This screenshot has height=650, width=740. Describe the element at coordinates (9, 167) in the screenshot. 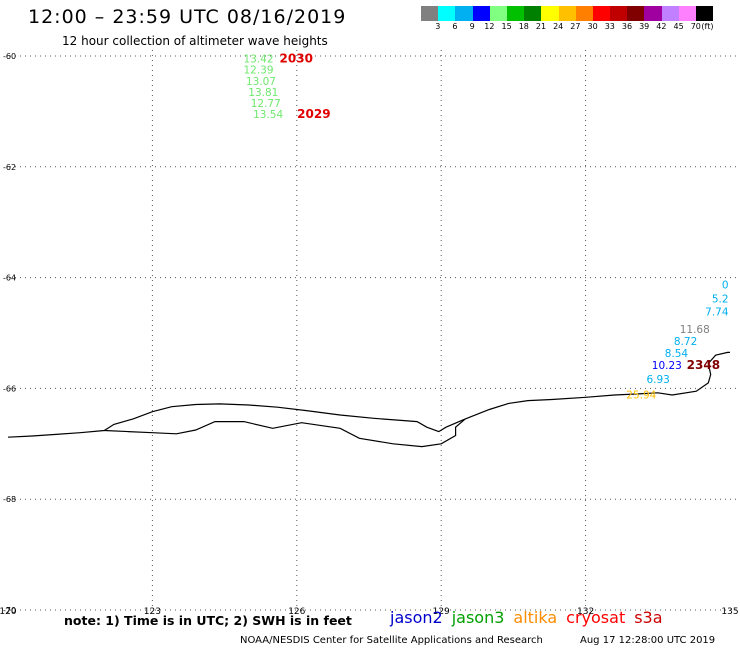

I see `lat-tick-label: -62` at that location.